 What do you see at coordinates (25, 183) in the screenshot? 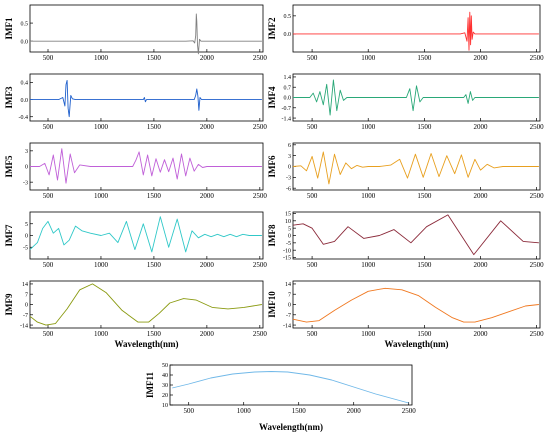
I see `y-tick-label: -3` at bounding box center [25, 183].